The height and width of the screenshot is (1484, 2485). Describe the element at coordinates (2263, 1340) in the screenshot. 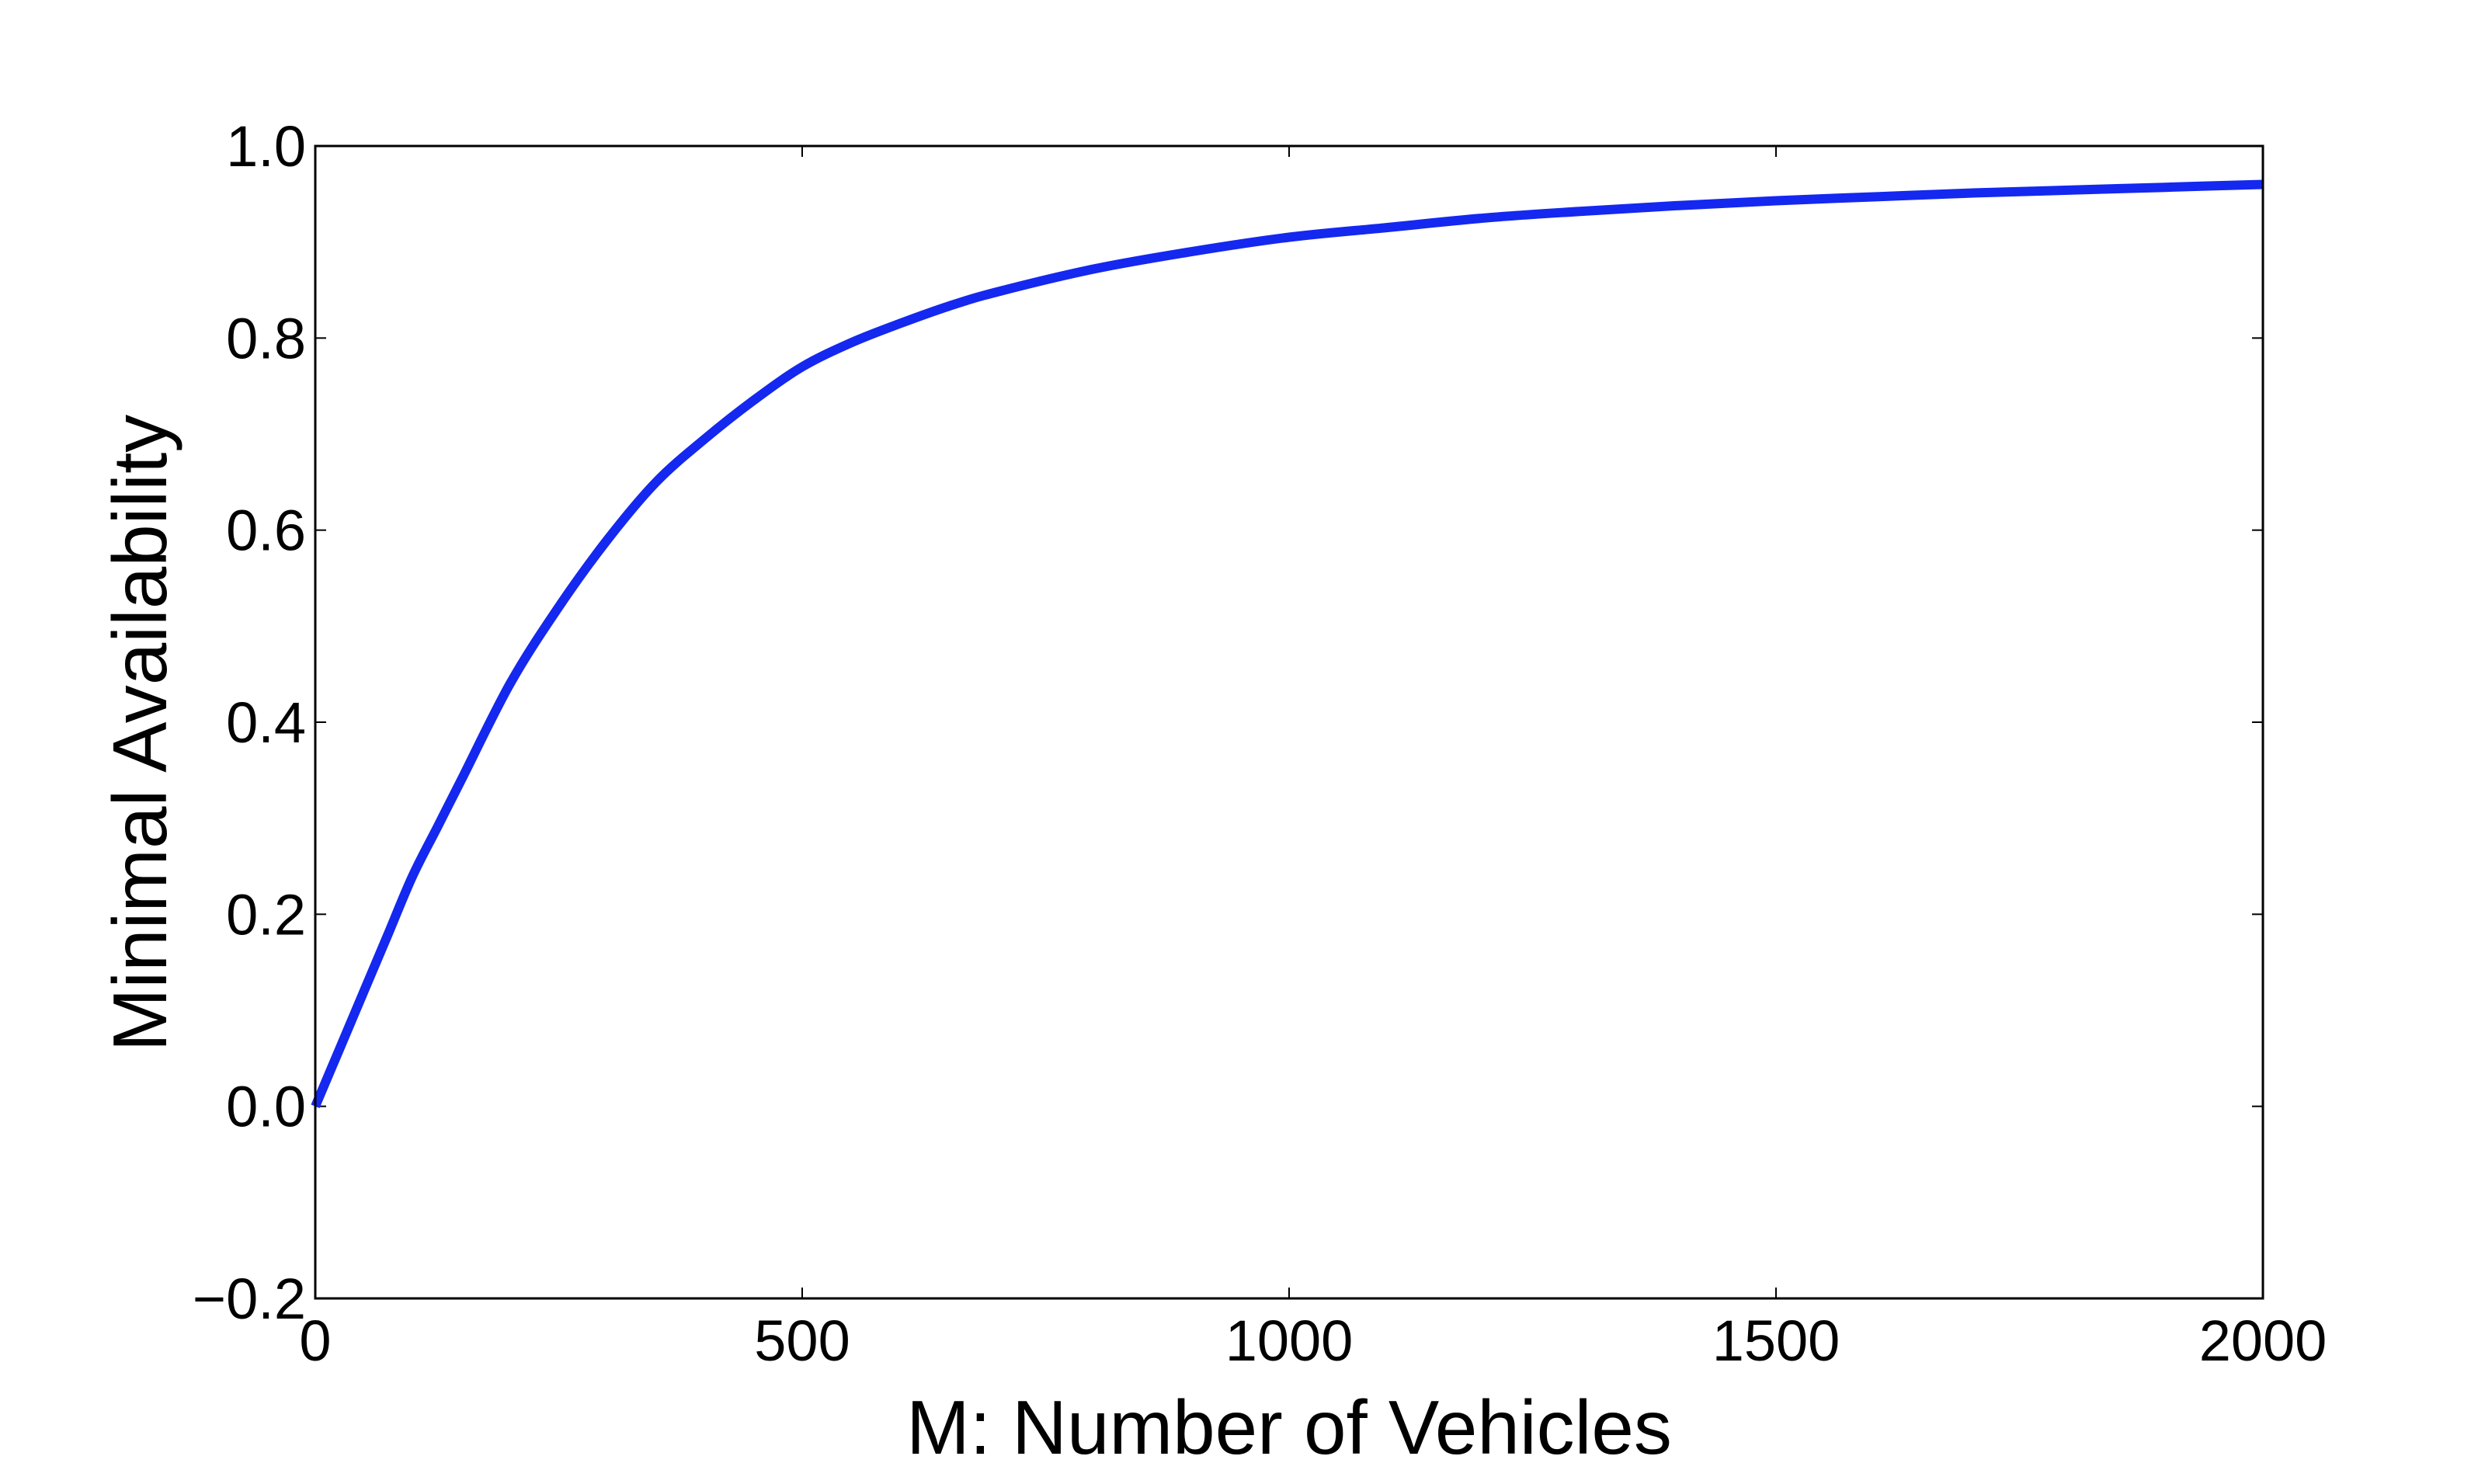

I see `x-tick-label: 2000` at that location.